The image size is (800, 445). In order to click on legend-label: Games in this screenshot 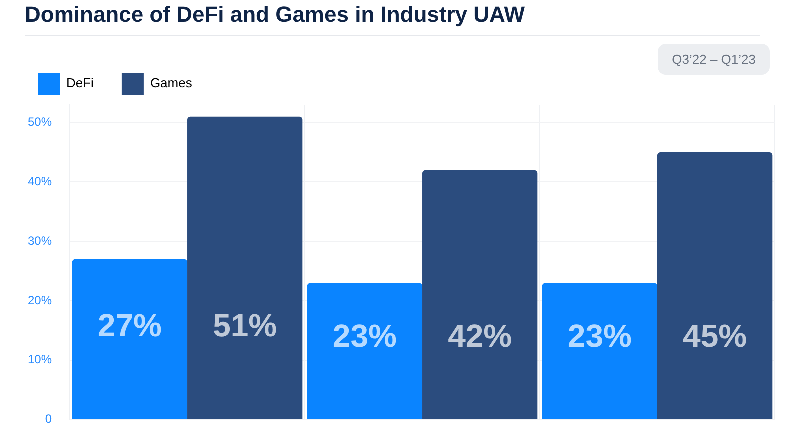, I will do `click(171, 83)`.